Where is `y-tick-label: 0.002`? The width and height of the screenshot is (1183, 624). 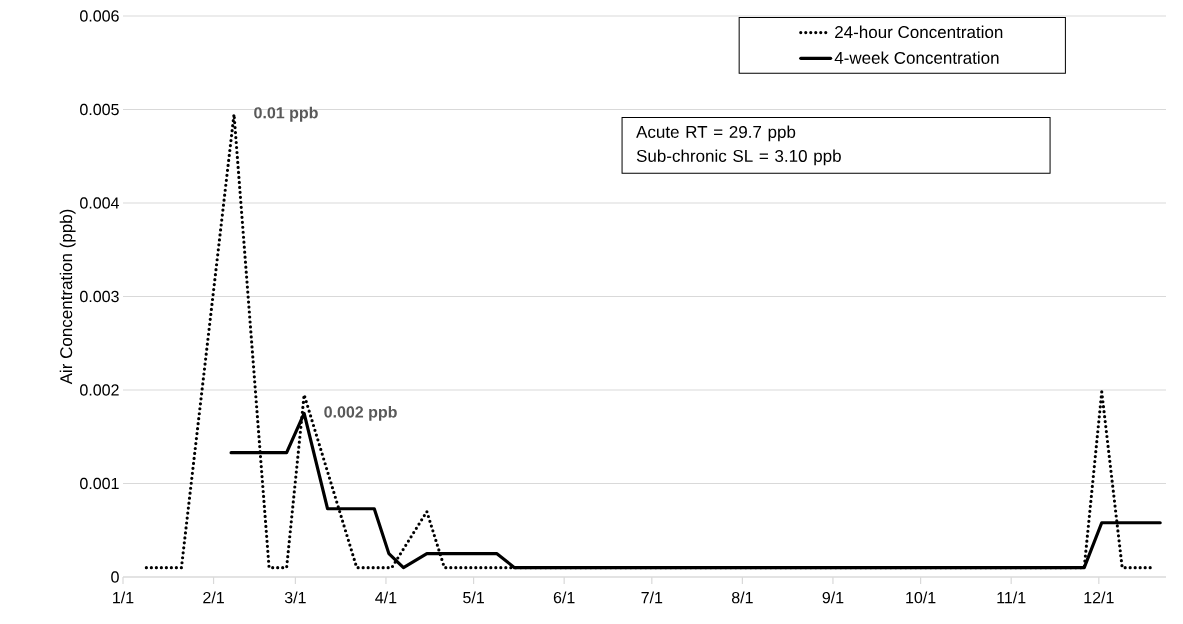 y-tick-label: 0.002 is located at coordinates (99, 390).